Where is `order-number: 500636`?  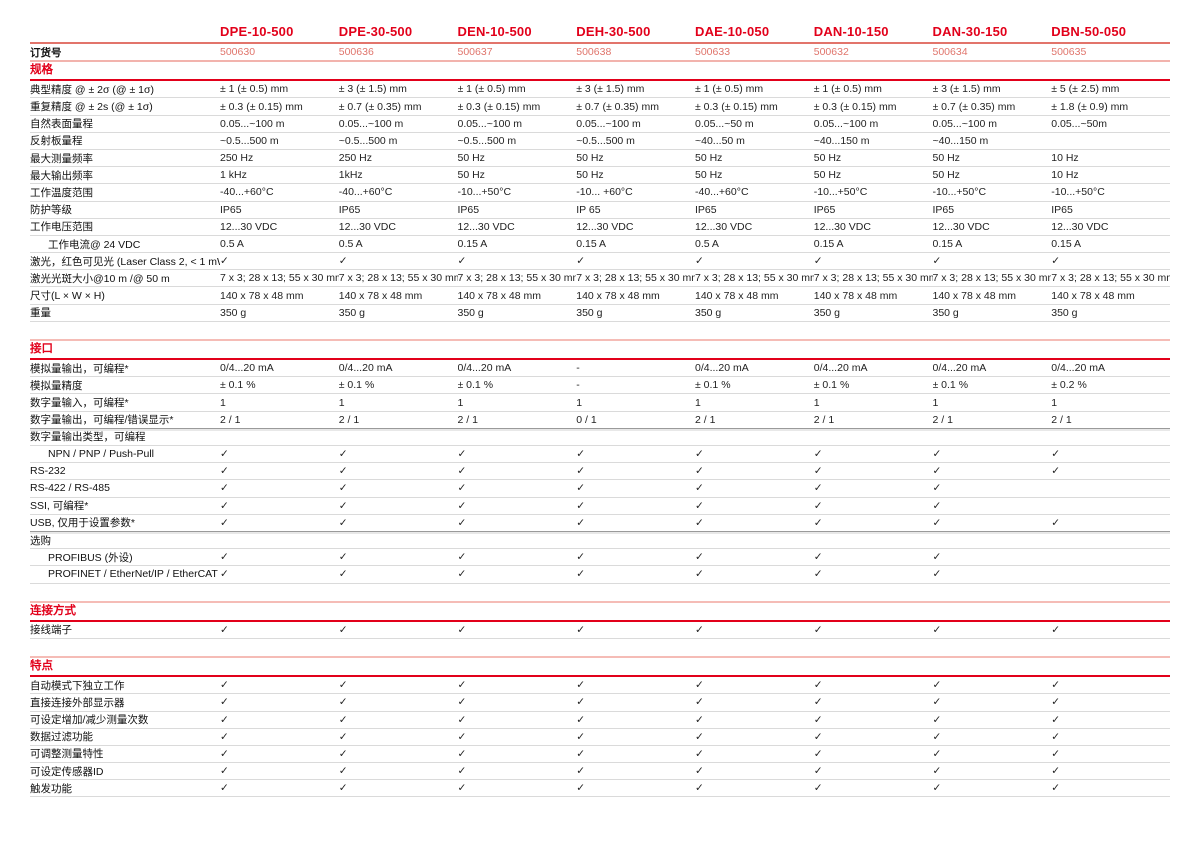 order-number: 500636 is located at coordinates (356, 52).